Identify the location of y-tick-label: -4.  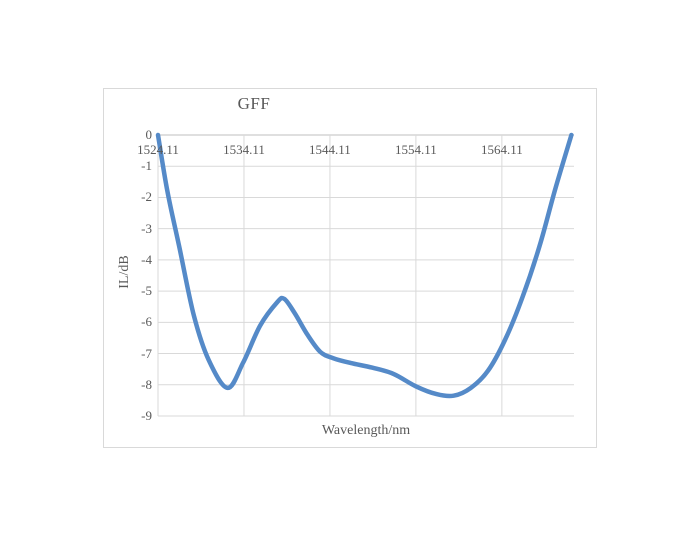
(146, 259).